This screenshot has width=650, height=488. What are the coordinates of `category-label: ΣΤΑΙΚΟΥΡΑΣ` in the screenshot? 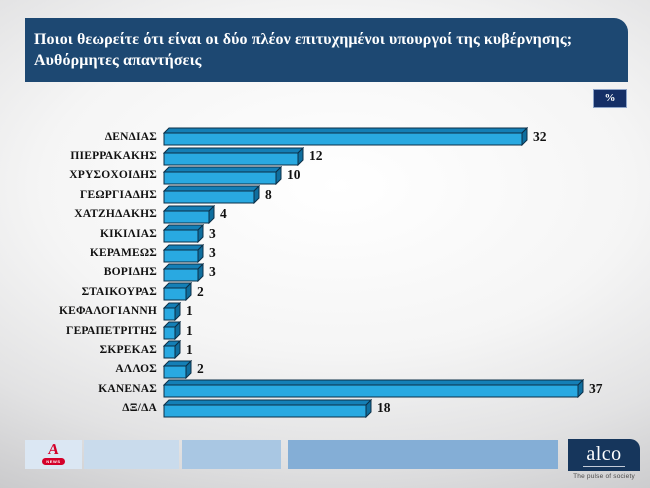 It's located at (119, 291).